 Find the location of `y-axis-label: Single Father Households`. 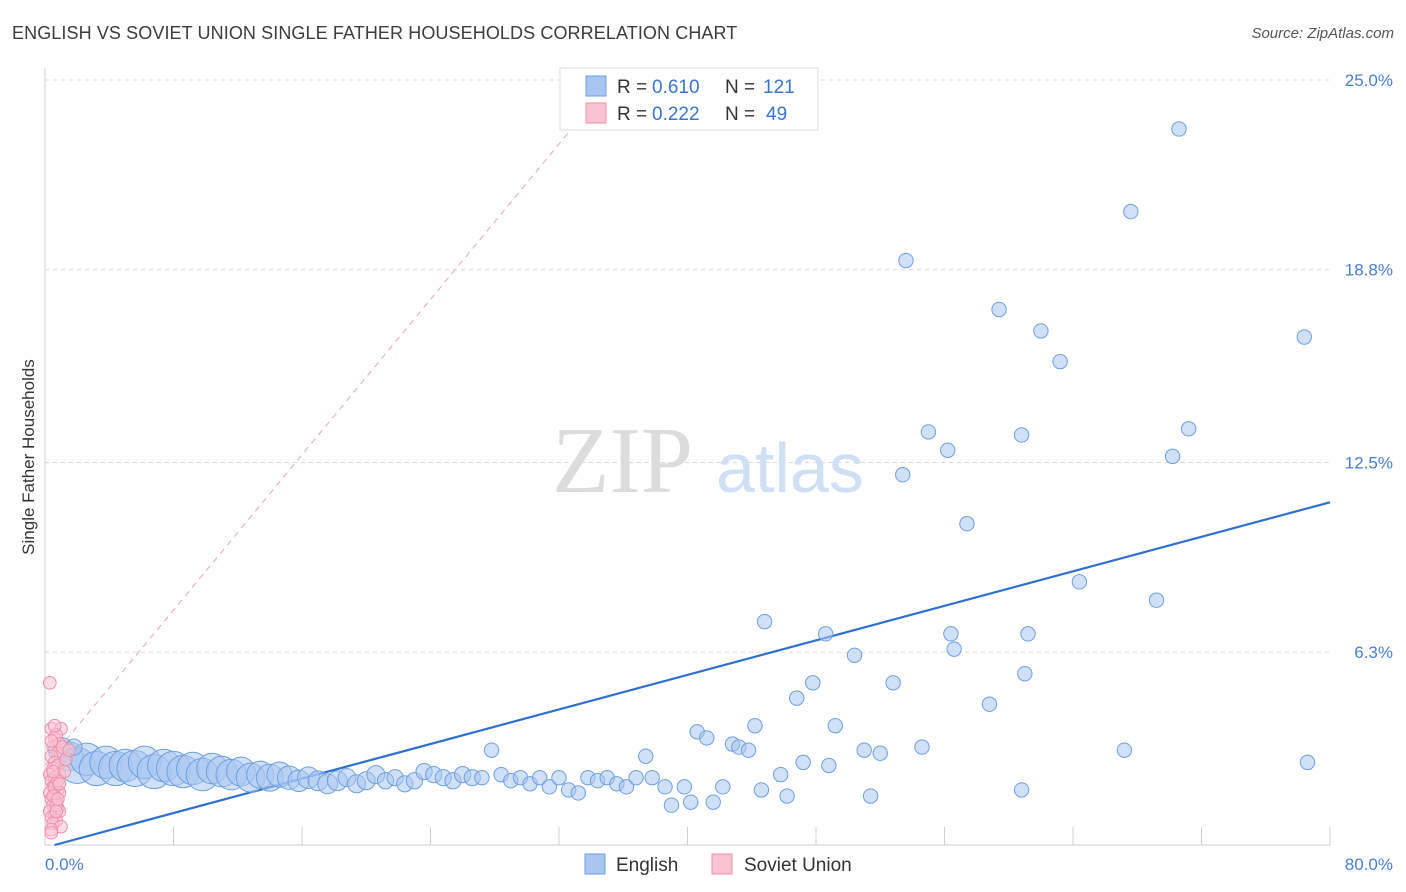

y-axis-label: Single Father Households is located at coordinates (28, 457).